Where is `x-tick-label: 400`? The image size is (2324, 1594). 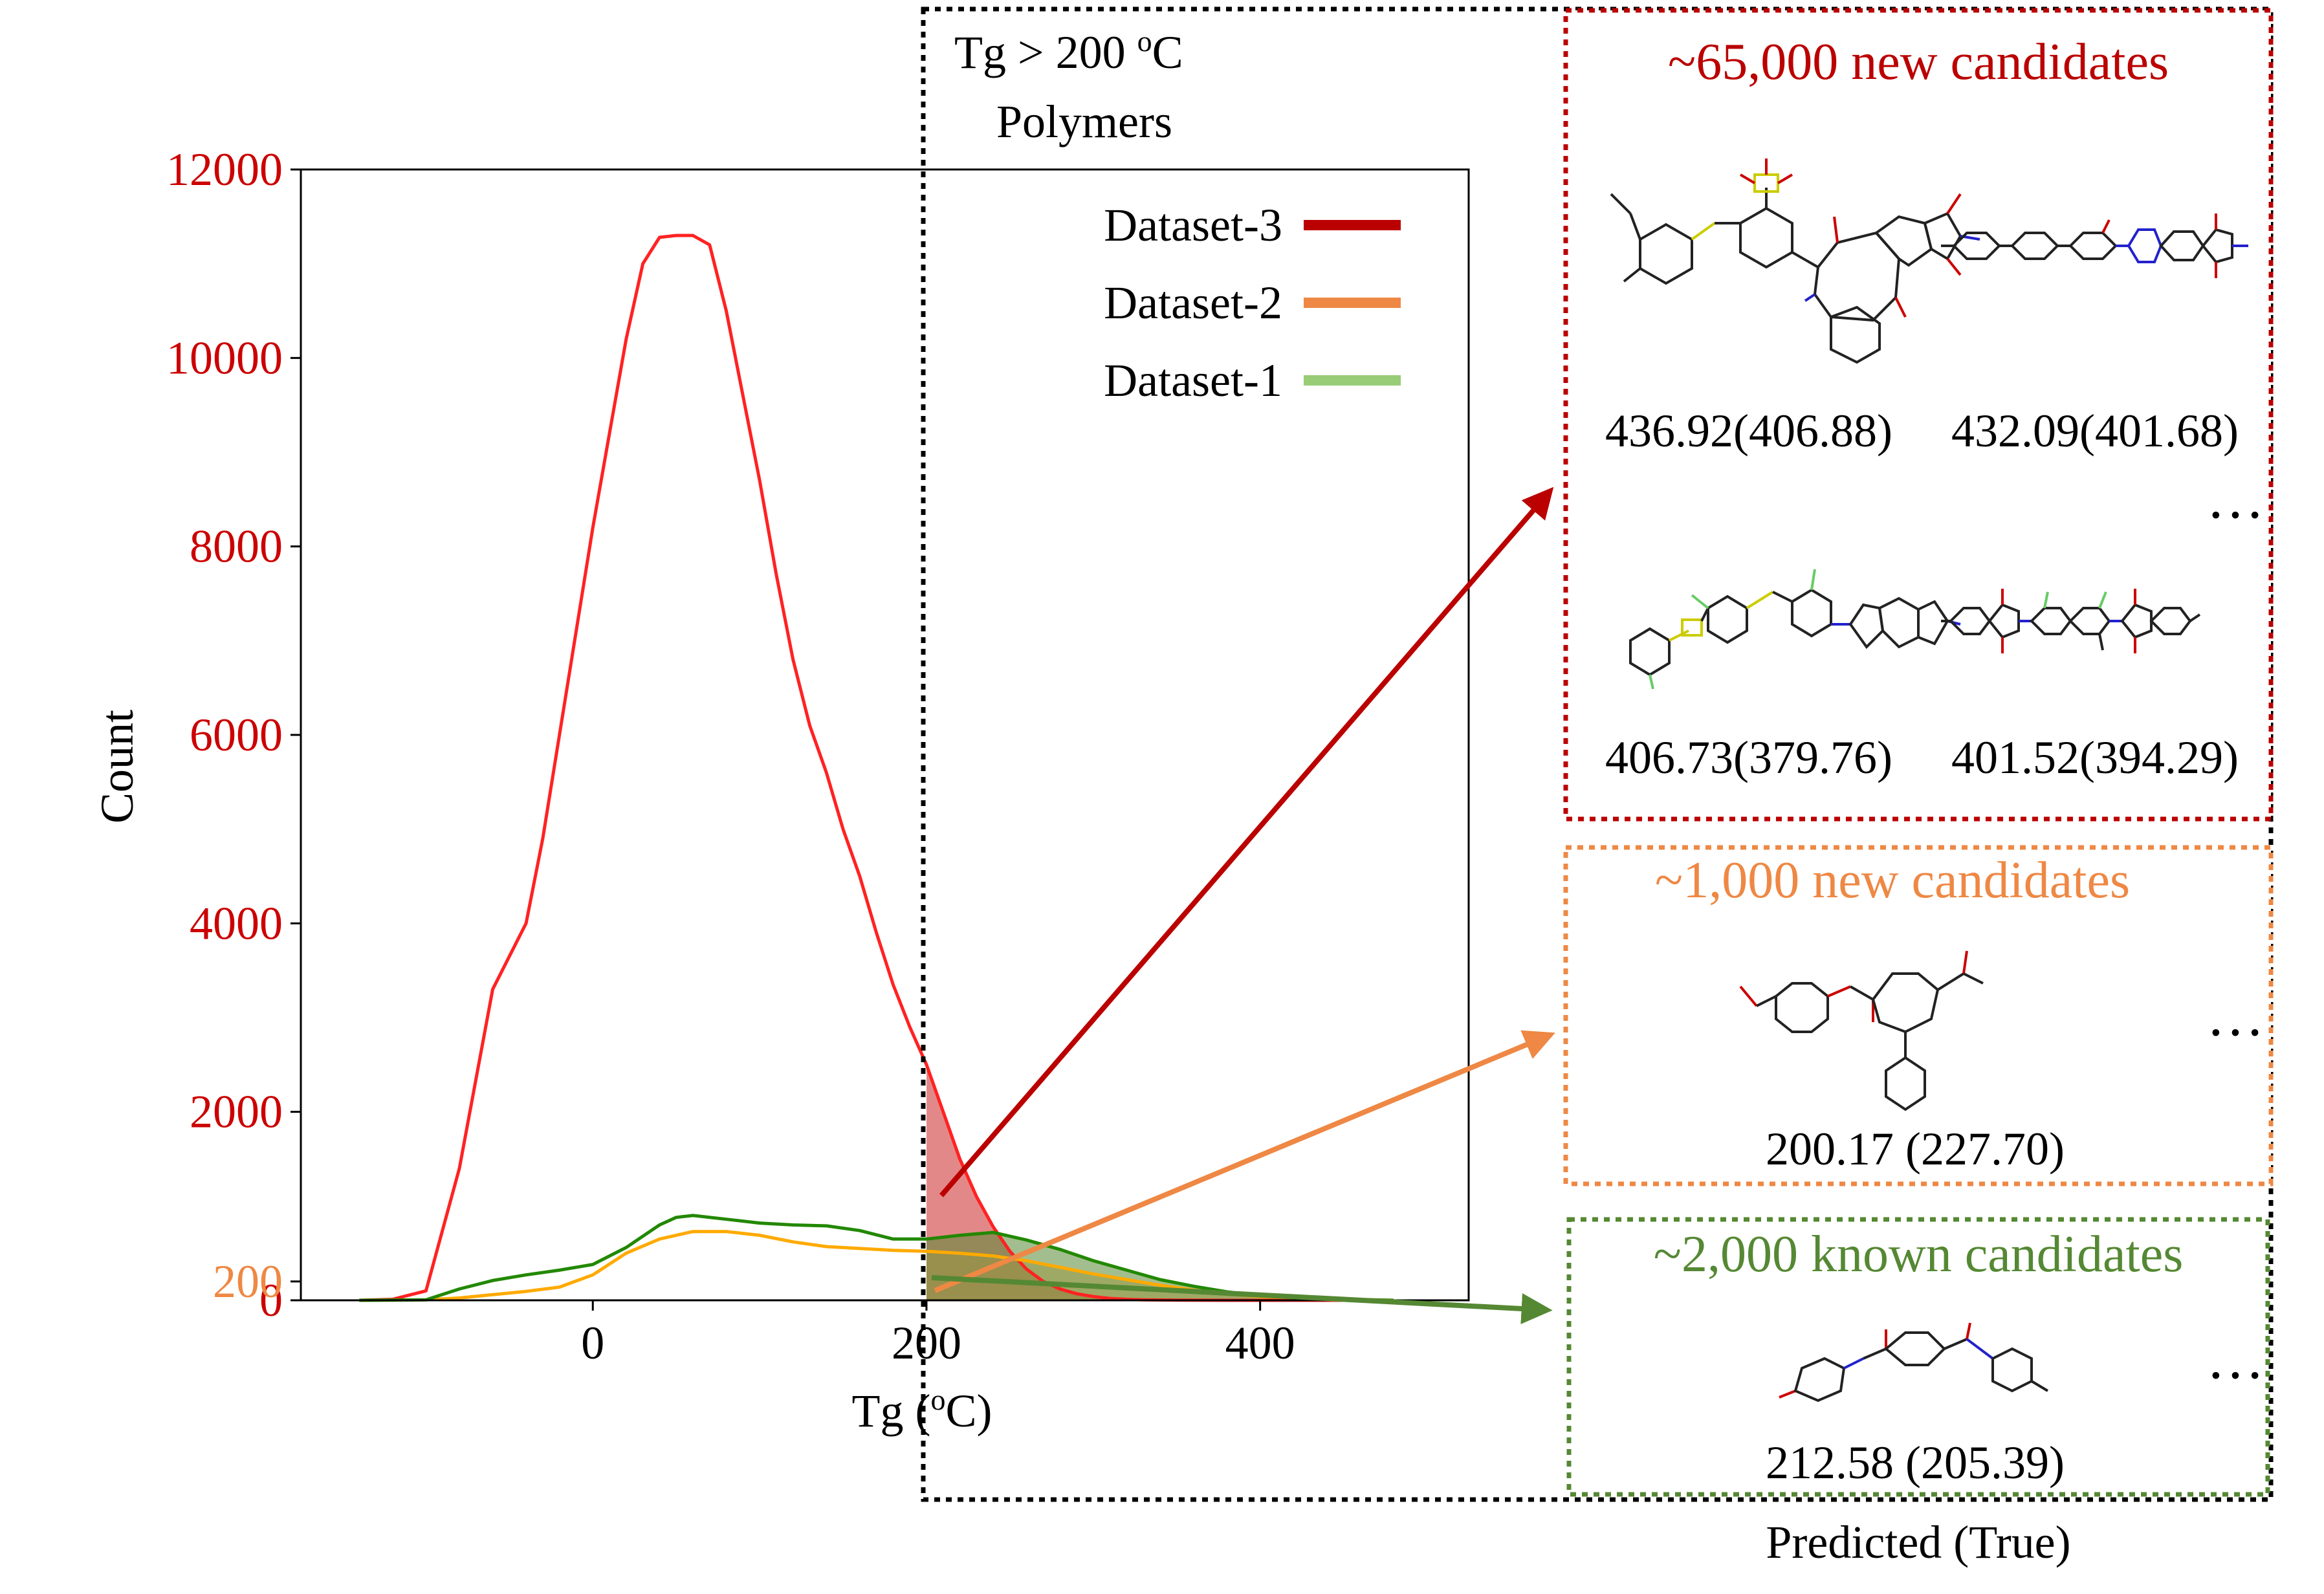 x-tick-label: 400 is located at coordinates (1260, 1343).